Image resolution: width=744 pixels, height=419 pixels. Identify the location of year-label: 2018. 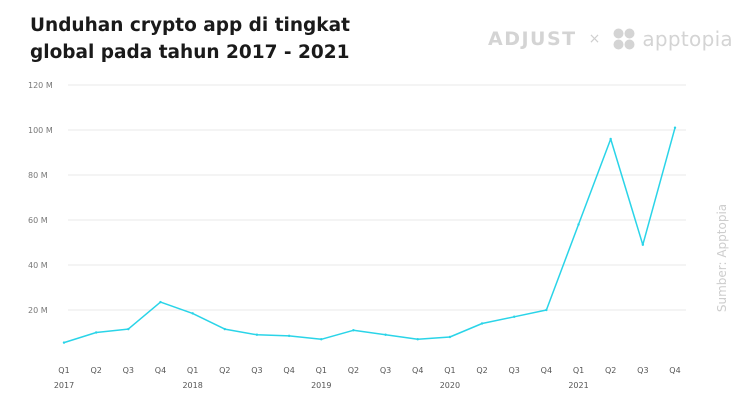
(192, 385).